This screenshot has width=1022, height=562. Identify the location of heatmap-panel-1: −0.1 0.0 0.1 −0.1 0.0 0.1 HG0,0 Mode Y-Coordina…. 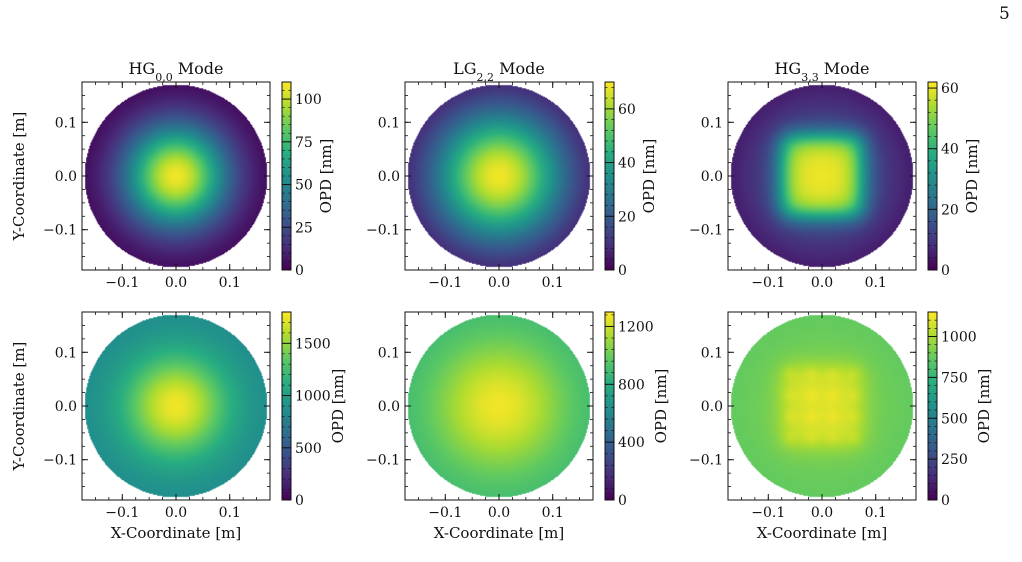
(172, 175).